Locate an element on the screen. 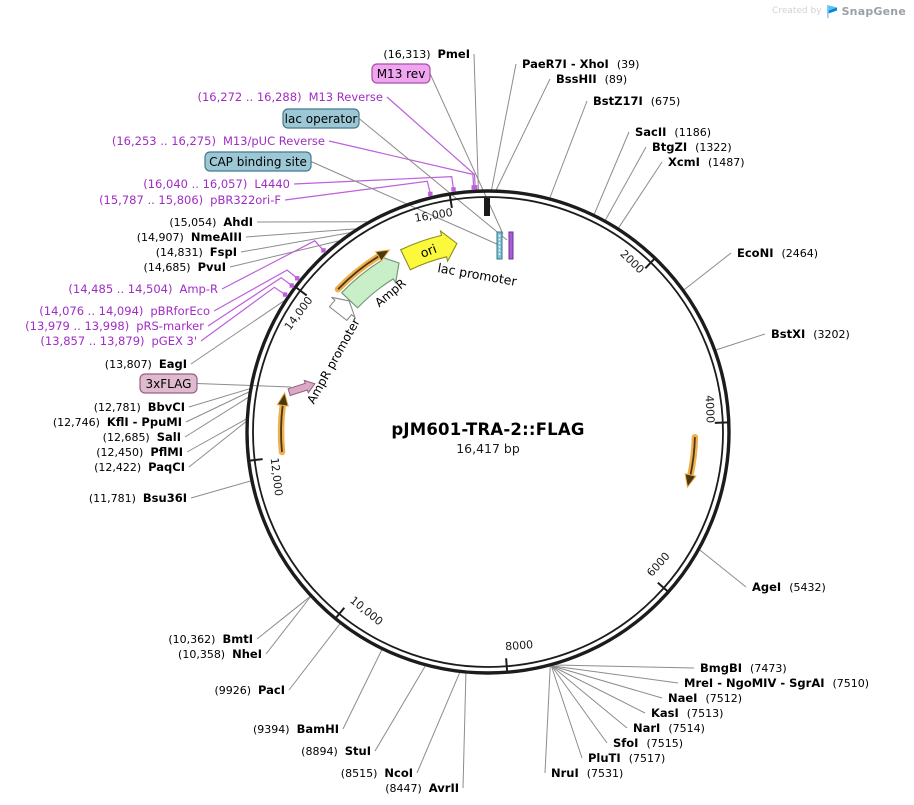 The width and height of the screenshot is (914, 805). primer-mark-pbrforeco is located at coordinates (297, 278).